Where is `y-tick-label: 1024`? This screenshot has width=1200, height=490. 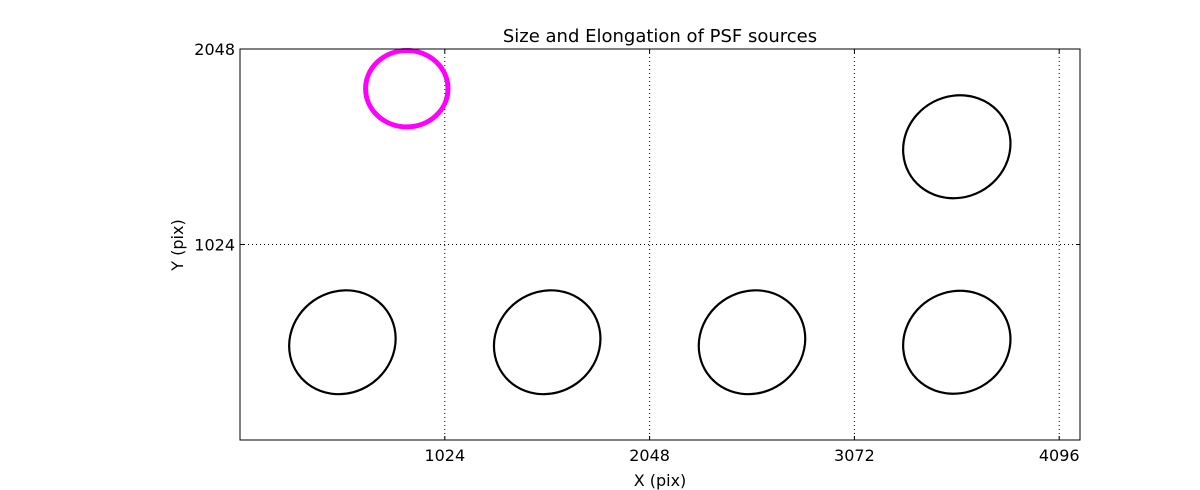
y-tick-label: 1024 is located at coordinates (214, 245).